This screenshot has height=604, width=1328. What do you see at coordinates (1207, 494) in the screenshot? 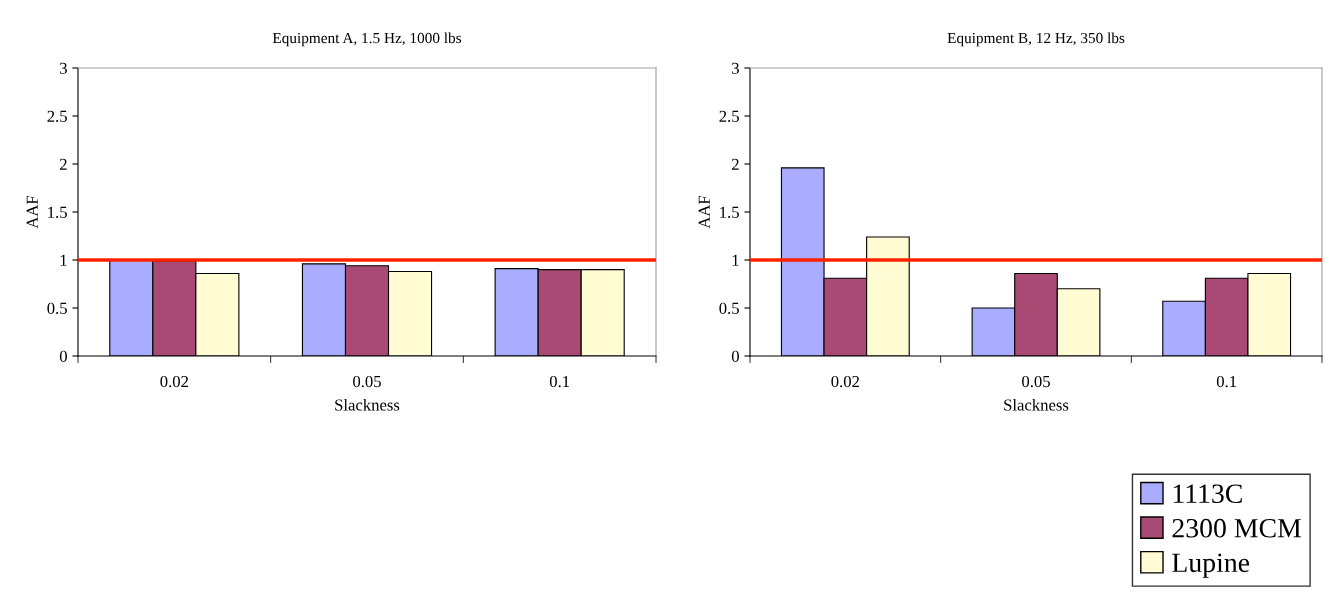
I see `legend-label: 1113C` at bounding box center [1207, 494].